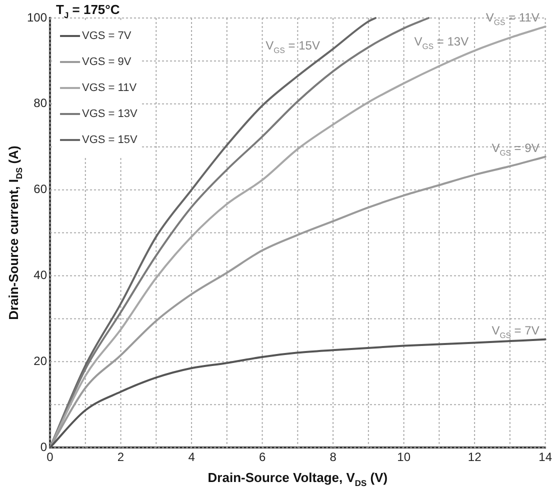 This screenshot has height=490, width=555. What do you see at coordinates (545, 457) in the screenshot?
I see `x-tick-label: 14` at bounding box center [545, 457].